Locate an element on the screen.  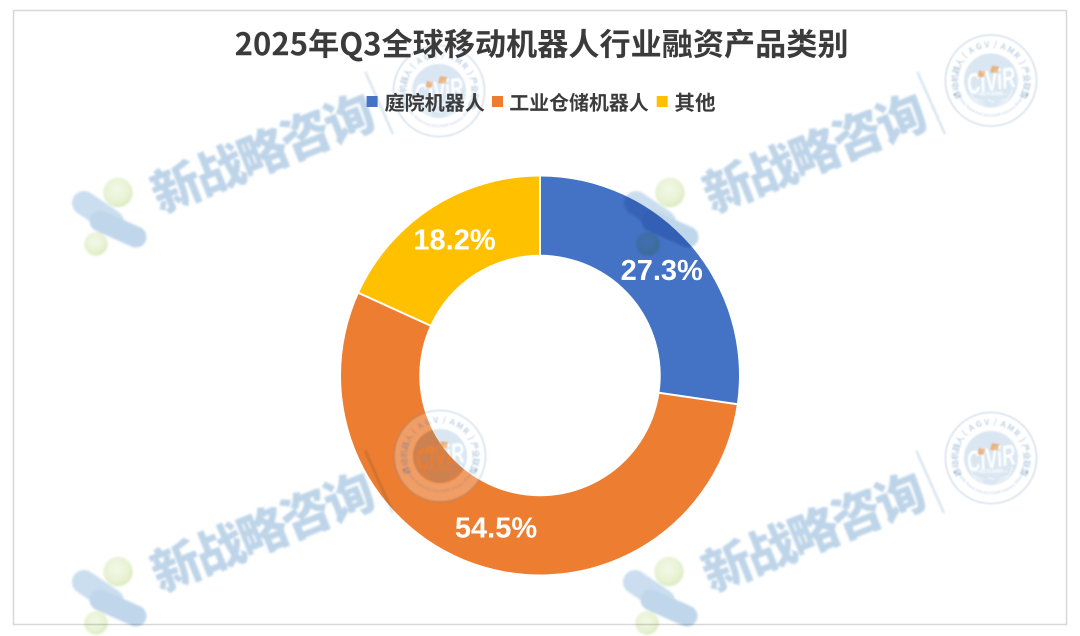
svg-text: 18.2% is located at coordinates (454, 241).